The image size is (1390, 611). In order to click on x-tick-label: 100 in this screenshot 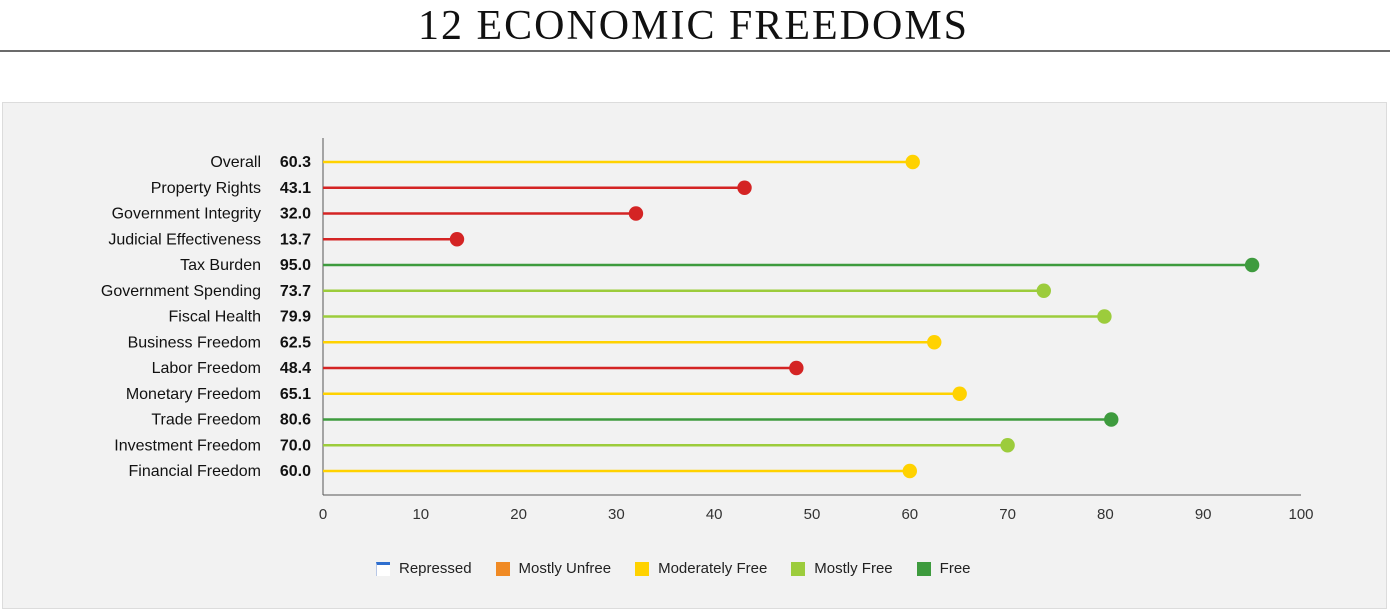, I will do `click(1300, 514)`.